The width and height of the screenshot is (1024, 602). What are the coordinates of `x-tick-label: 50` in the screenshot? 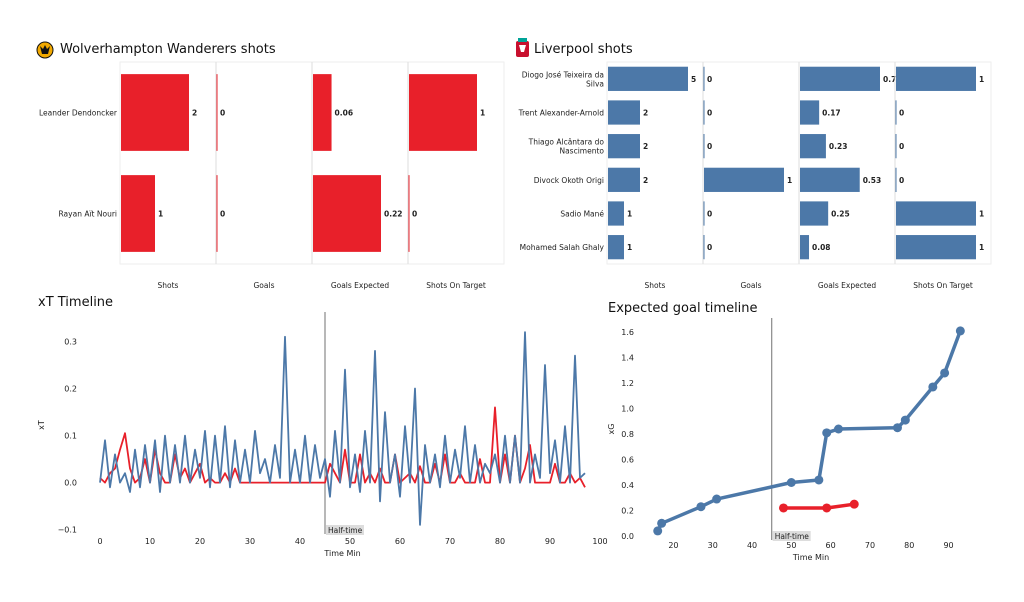 It's located at (791, 545).